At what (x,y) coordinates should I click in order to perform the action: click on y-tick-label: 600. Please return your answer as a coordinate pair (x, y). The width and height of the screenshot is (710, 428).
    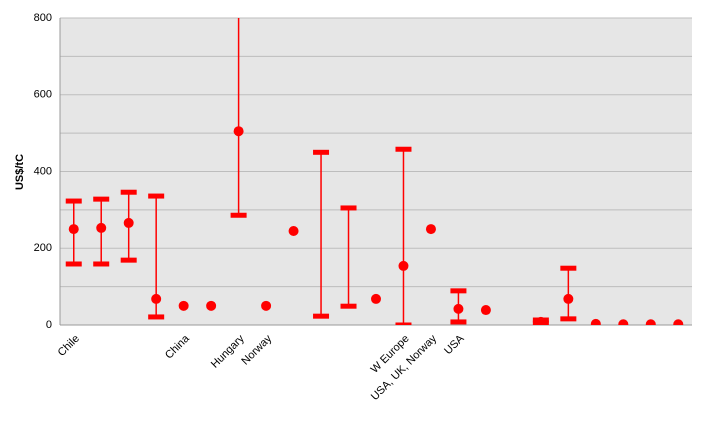
    Looking at the image, I should click on (43, 95).